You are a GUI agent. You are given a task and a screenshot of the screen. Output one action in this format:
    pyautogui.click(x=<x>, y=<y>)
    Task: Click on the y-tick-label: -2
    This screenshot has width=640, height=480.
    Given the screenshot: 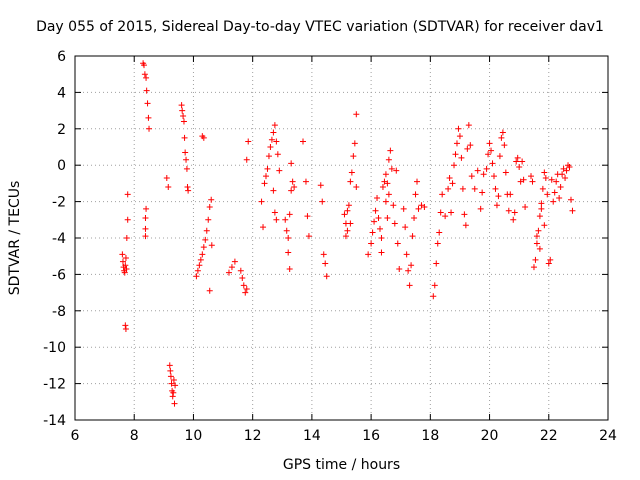 What is the action you would take?
    pyautogui.click(x=59, y=203)
    